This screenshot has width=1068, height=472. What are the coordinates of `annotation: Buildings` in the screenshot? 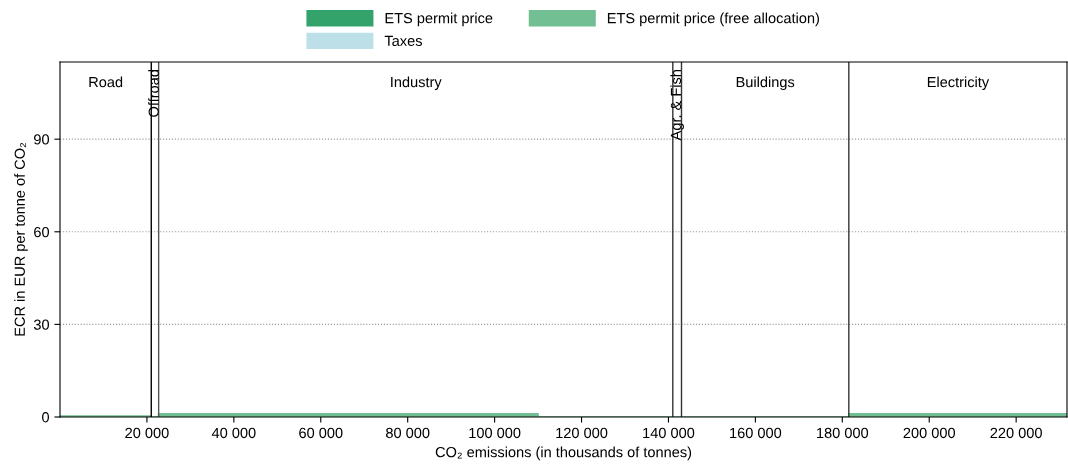 It's located at (765, 83).